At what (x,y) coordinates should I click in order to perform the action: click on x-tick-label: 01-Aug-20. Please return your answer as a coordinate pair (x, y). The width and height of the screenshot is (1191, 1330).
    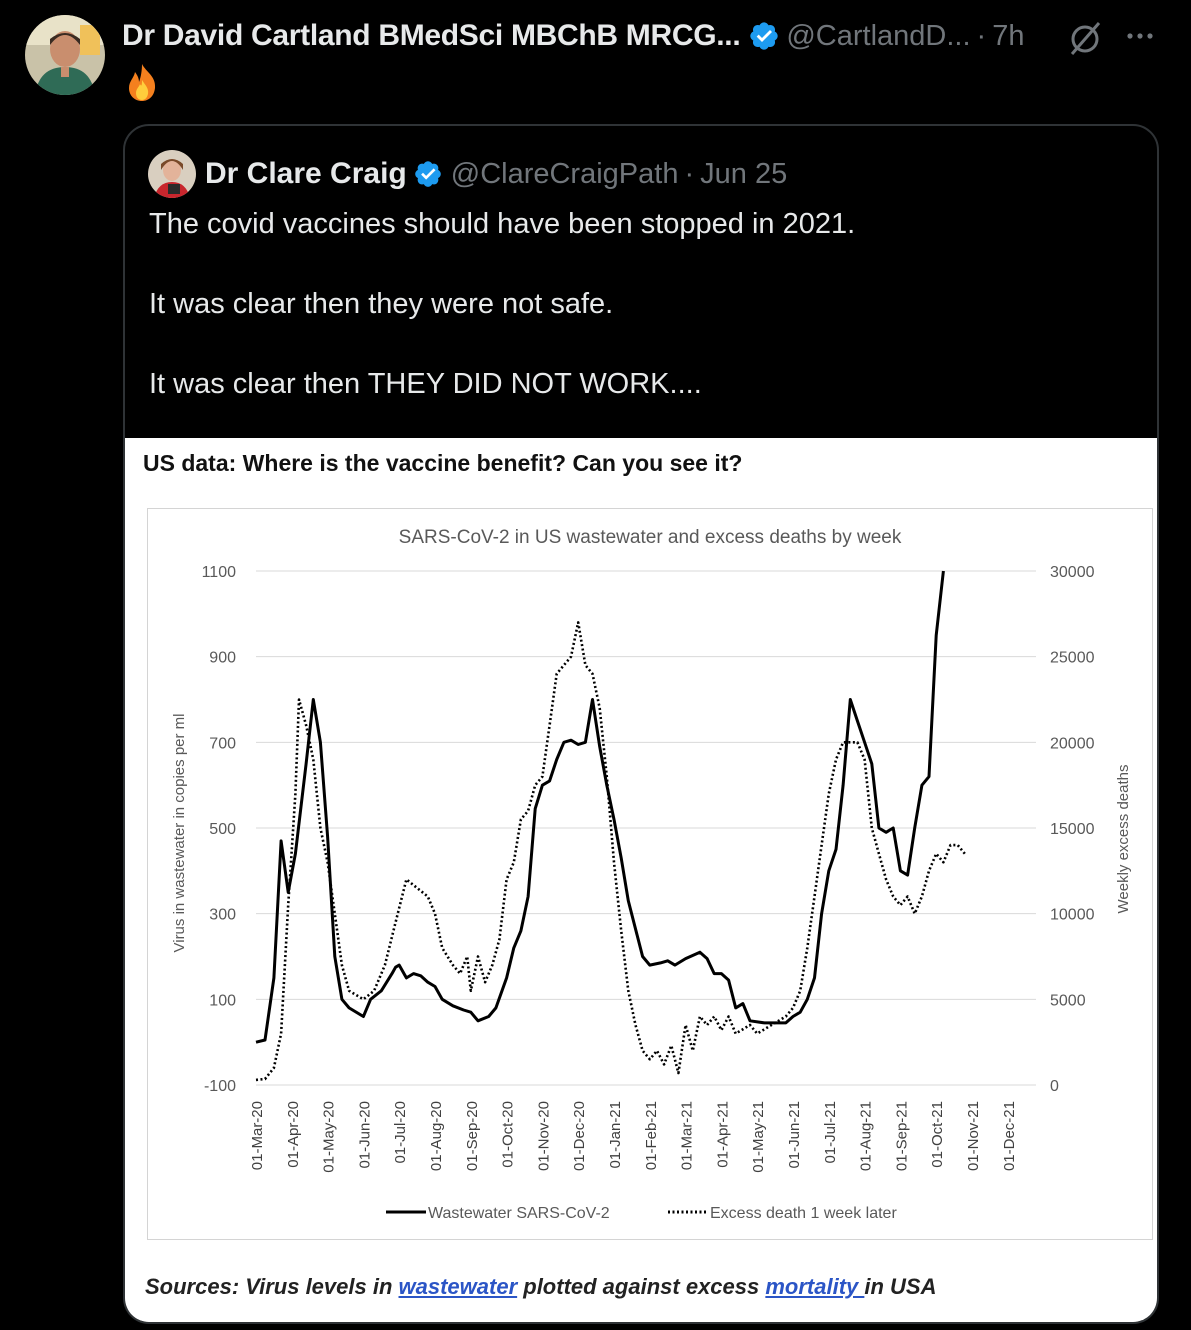
    Looking at the image, I should click on (436, 1136).